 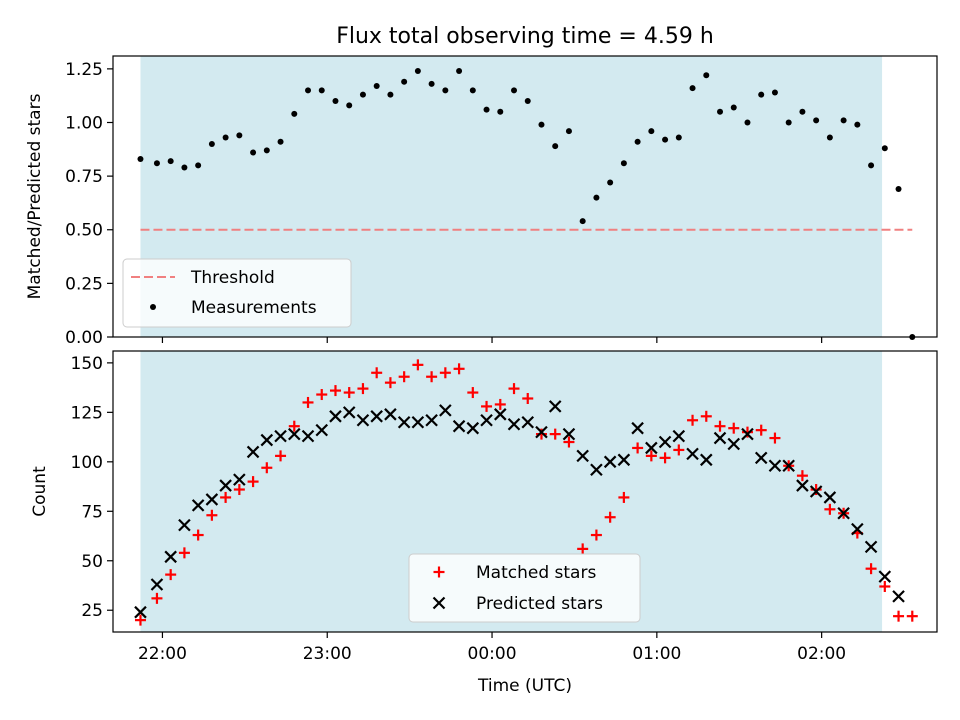 I want to click on top-legend: Threshold Measurements, so click(x=237, y=293).